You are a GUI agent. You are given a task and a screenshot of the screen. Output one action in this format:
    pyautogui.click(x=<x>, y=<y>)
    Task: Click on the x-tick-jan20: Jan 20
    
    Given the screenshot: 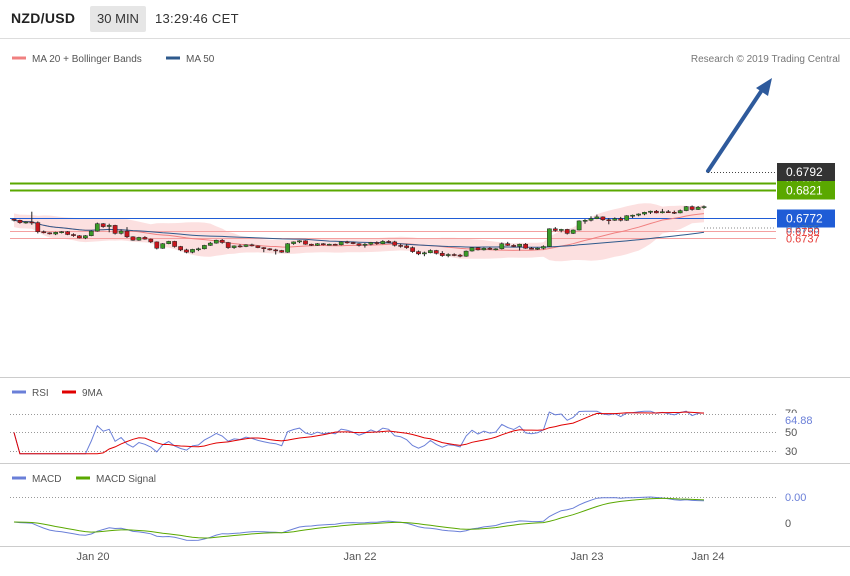 What is the action you would take?
    pyautogui.click(x=92, y=557)
    